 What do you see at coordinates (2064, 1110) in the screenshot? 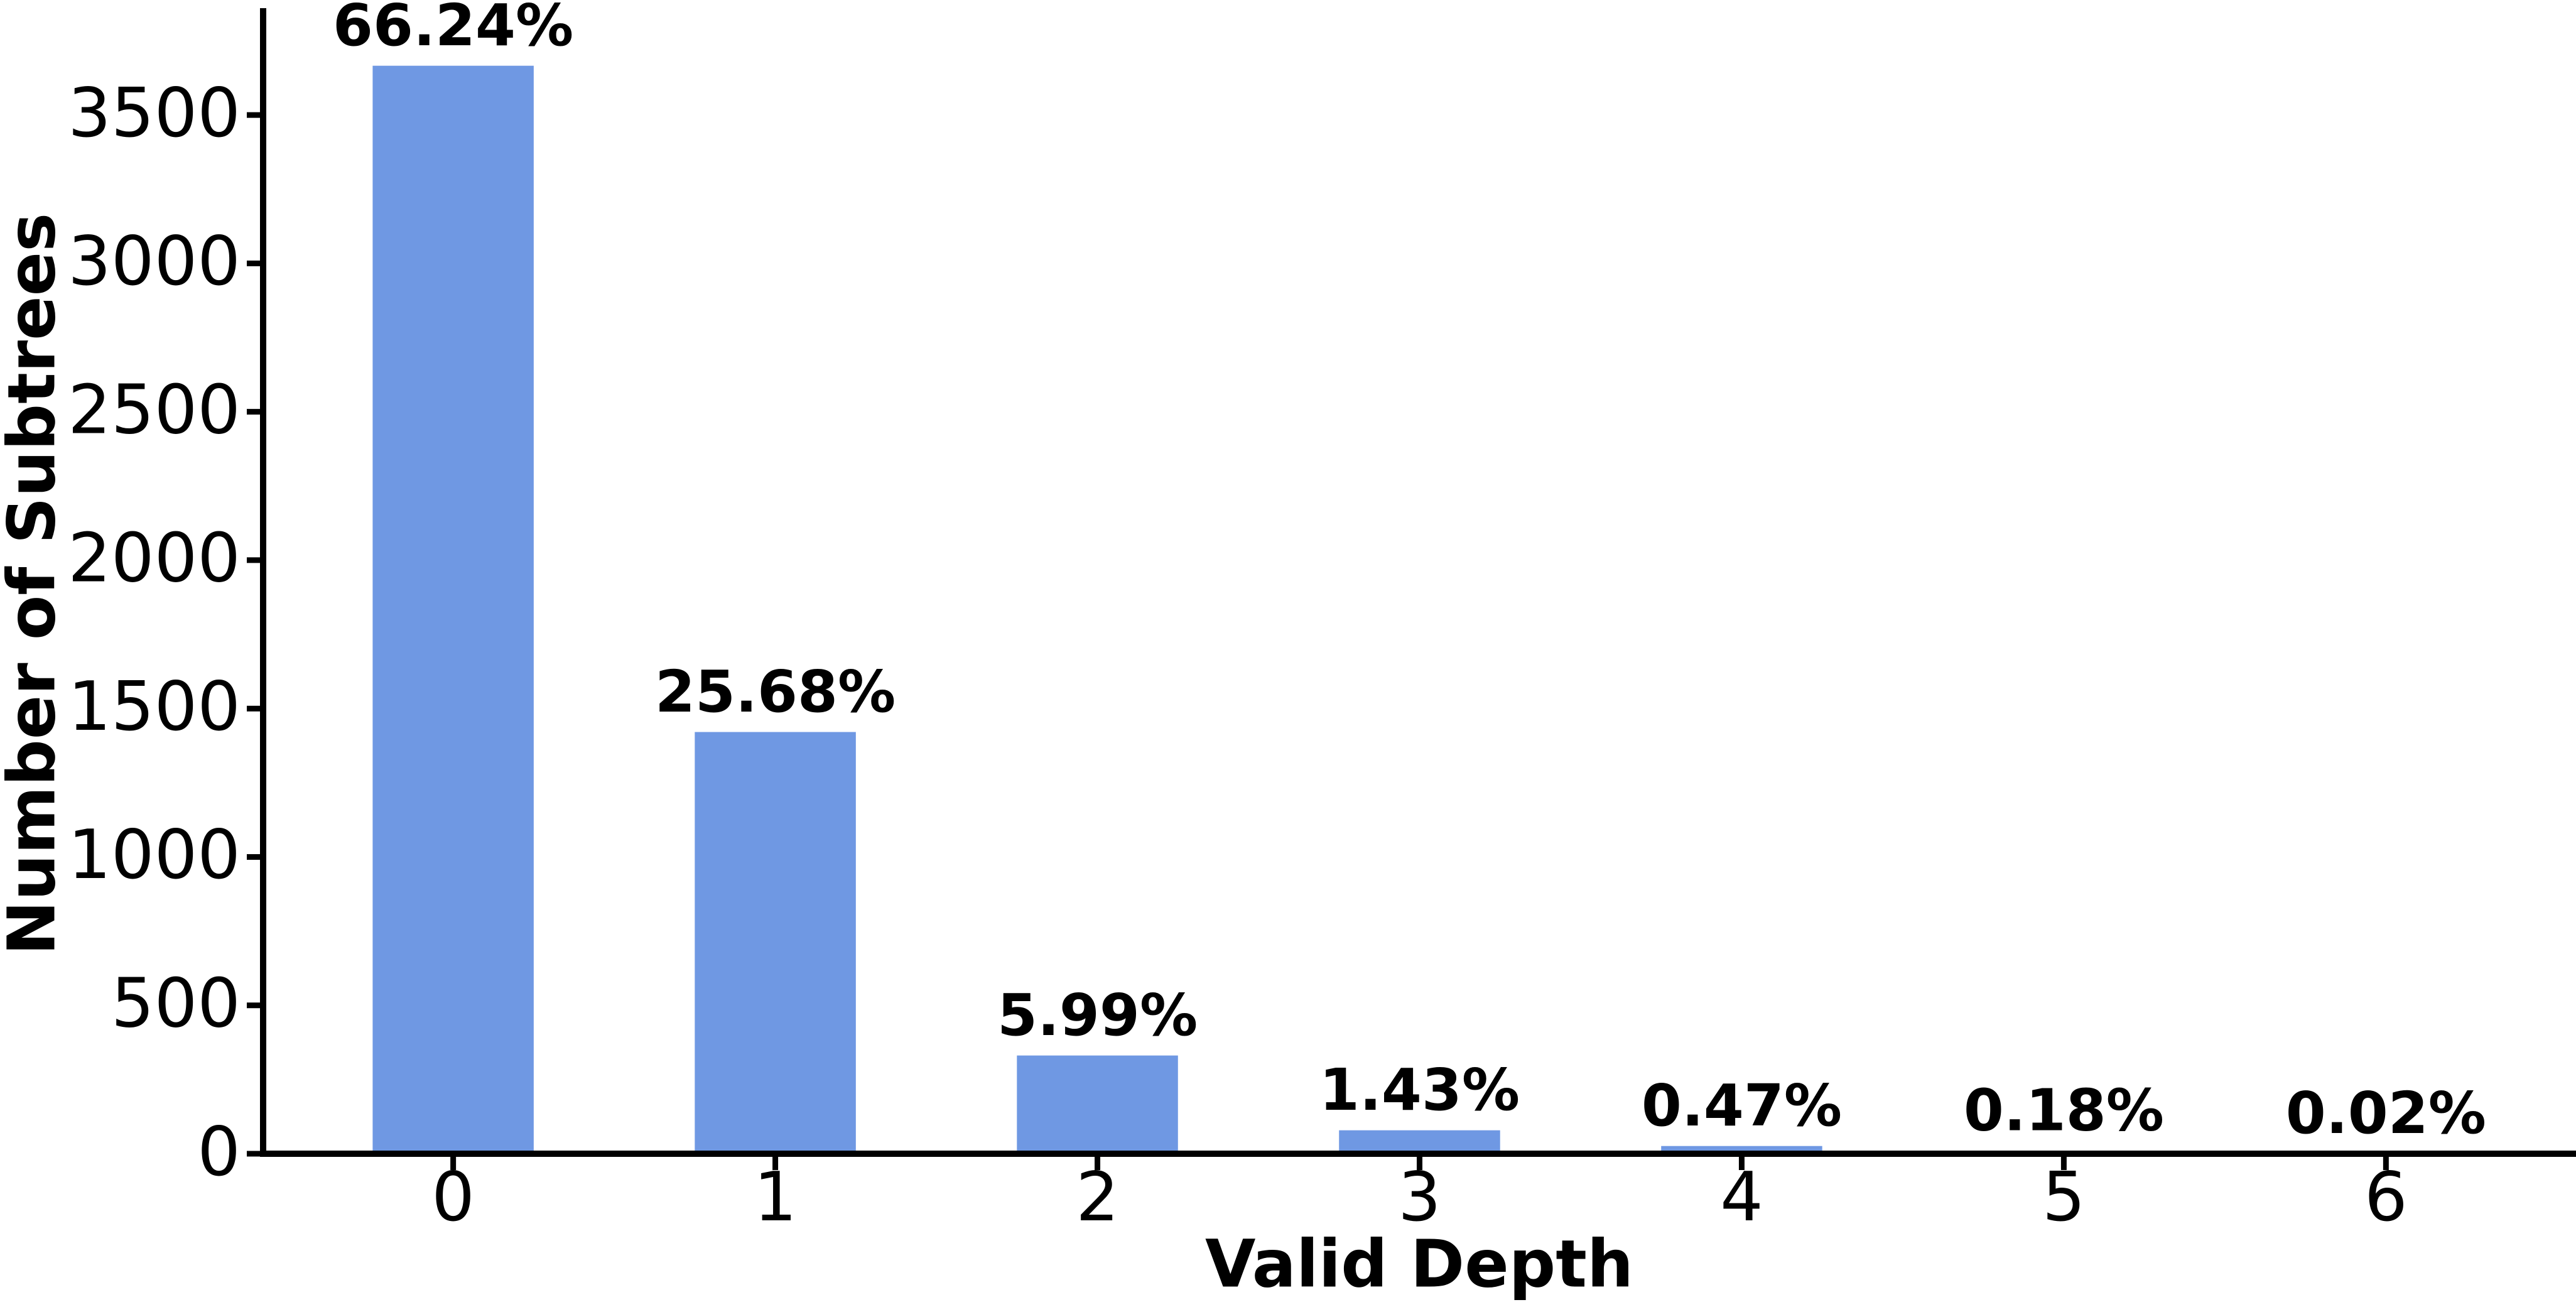
I see `value-label: 0.18%` at bounding box center [2064, 1110].